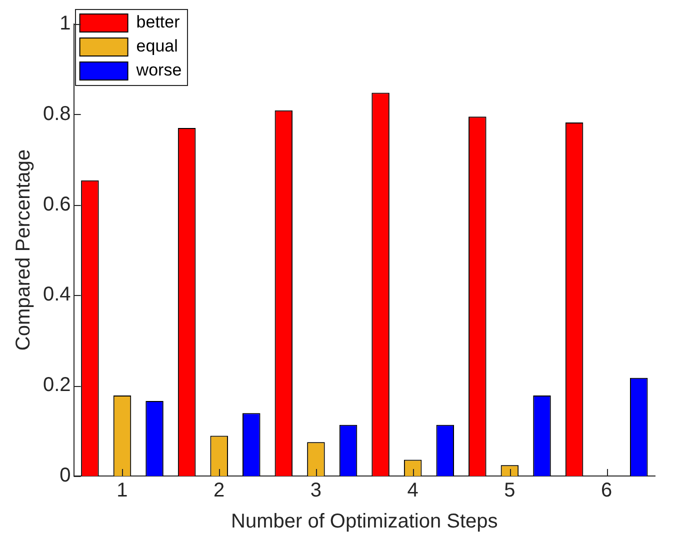  What do you see at coordinates (364, 521) in the screenshot?
I see `x-axis-title: Number of Optimization Steps` at bounding box center [364, 521].